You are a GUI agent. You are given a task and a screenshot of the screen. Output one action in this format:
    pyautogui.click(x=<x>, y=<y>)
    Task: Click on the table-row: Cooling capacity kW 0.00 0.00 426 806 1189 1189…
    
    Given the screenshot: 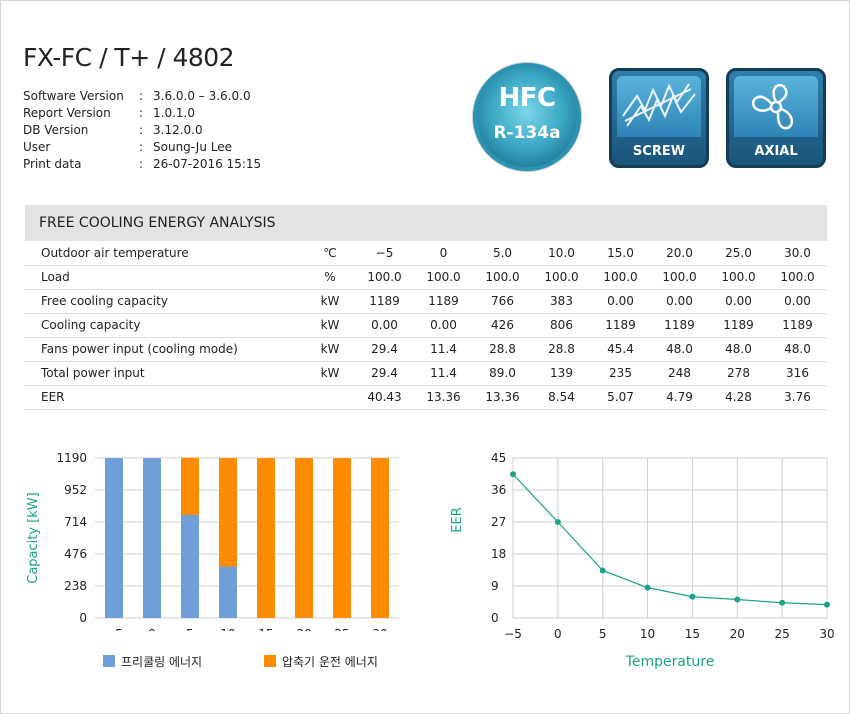 What is the action you would take?
    pyautogui.click(x=426, y=325)
    